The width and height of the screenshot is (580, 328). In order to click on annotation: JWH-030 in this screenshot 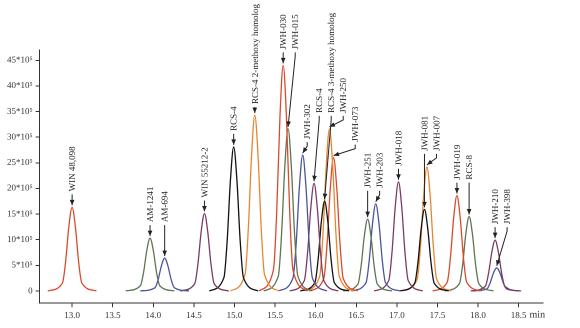, I will do `click(283, 32)`.